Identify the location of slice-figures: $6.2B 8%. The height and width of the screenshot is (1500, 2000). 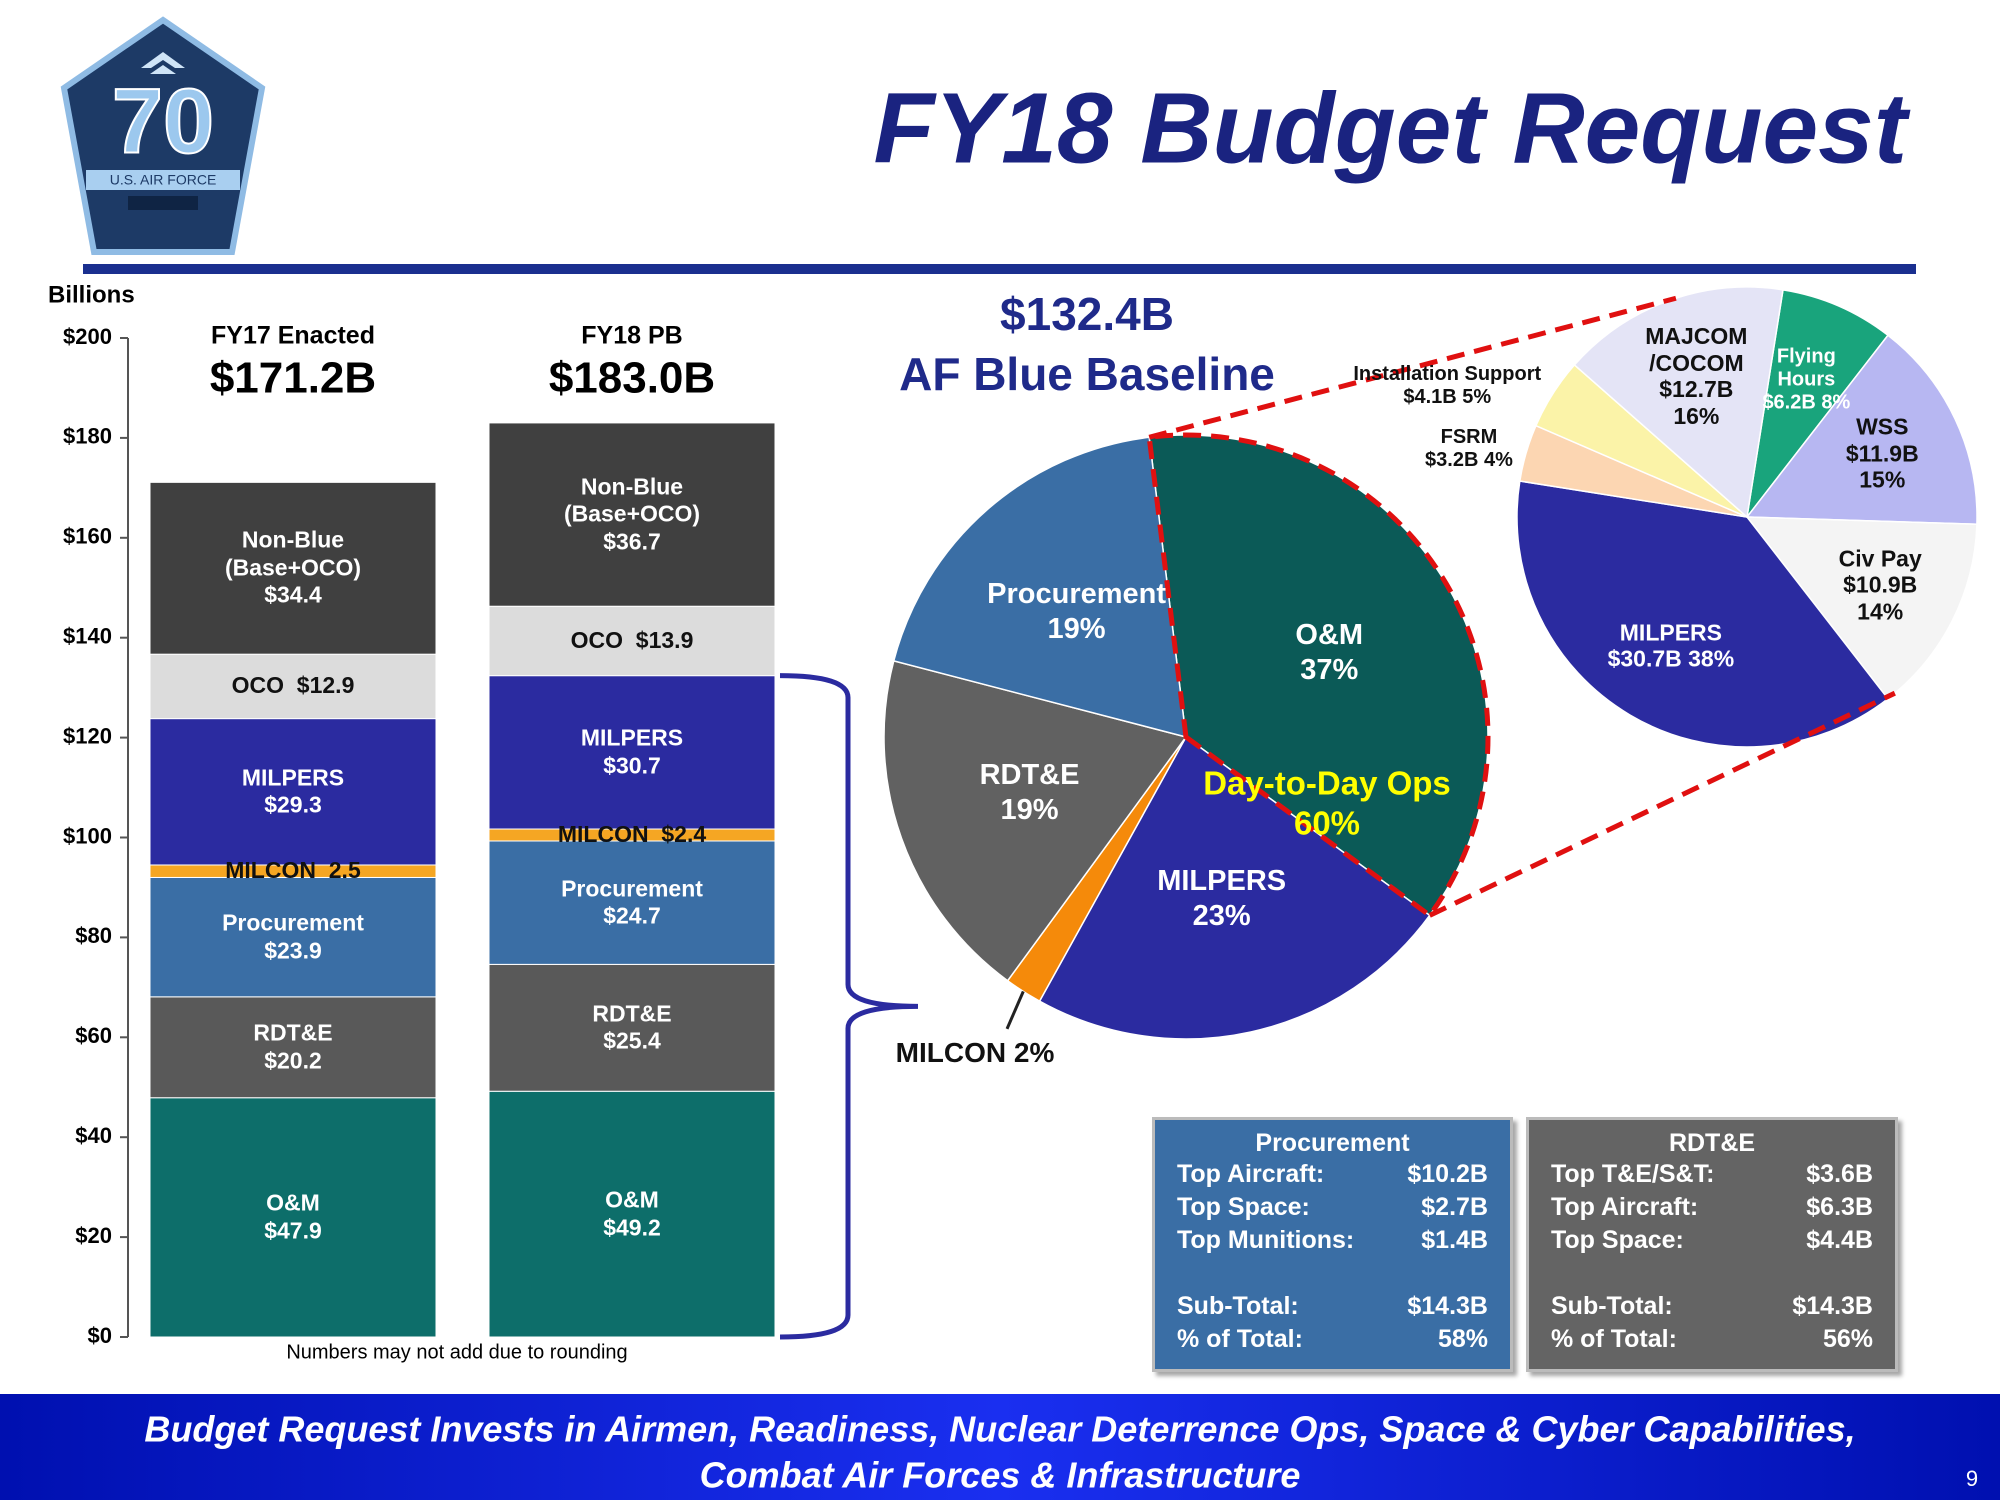
(1806, 402).